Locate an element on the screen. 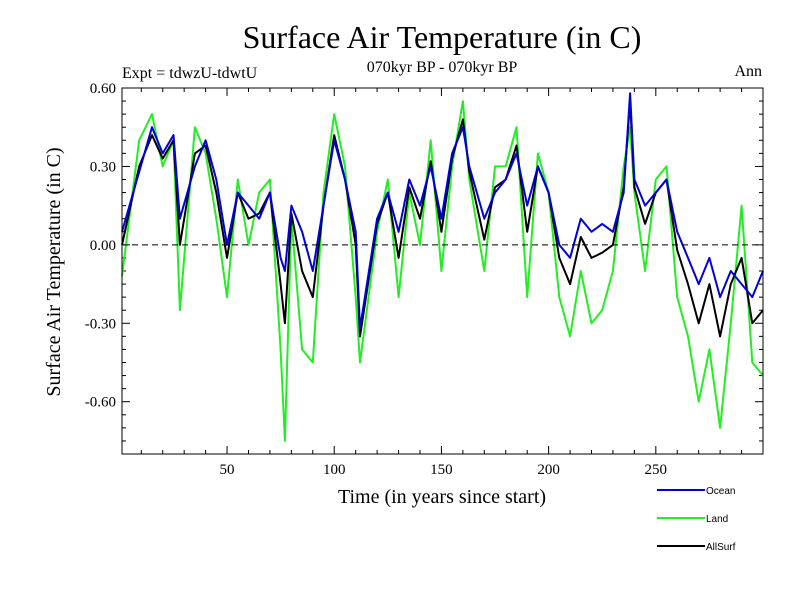 This screenshot has width=800, height=600. y-axis-label: Surface Air Temperature (in C) is located at coordinates (54, 271).